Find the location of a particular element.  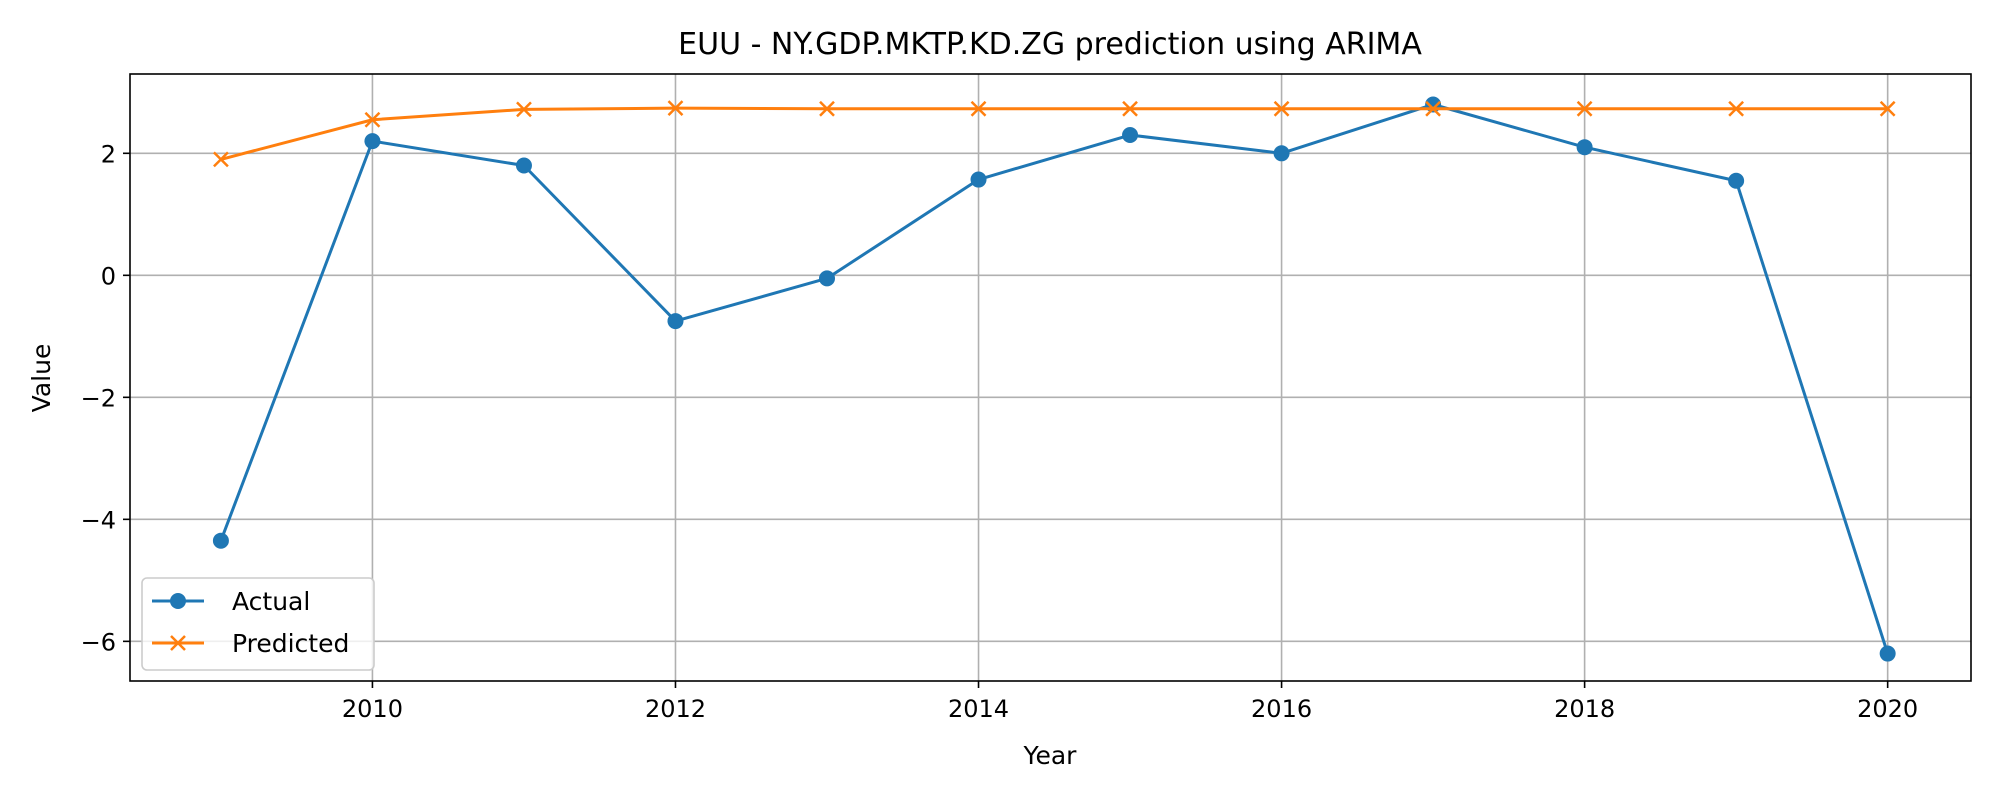

legend: Actual Predicted is located at coordinates (258, 624).